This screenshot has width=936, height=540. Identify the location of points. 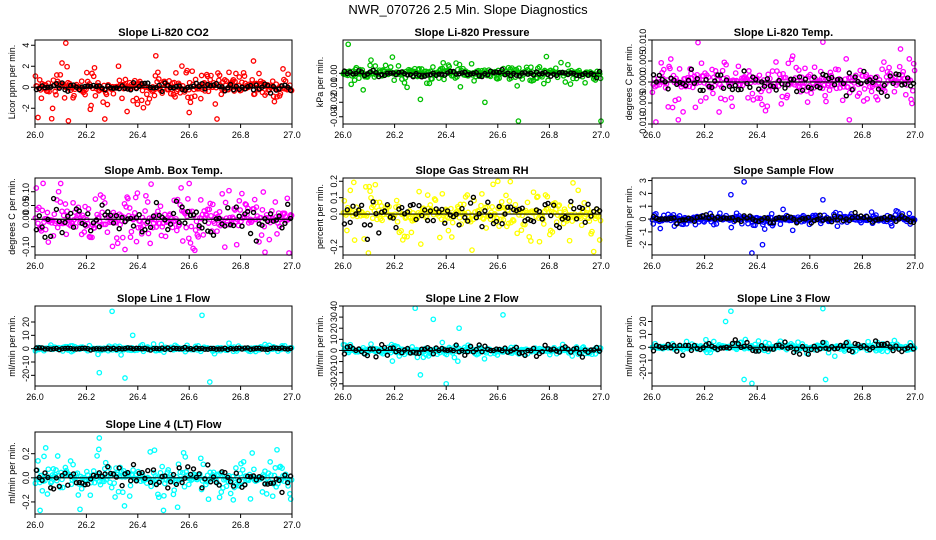
(472, 82).